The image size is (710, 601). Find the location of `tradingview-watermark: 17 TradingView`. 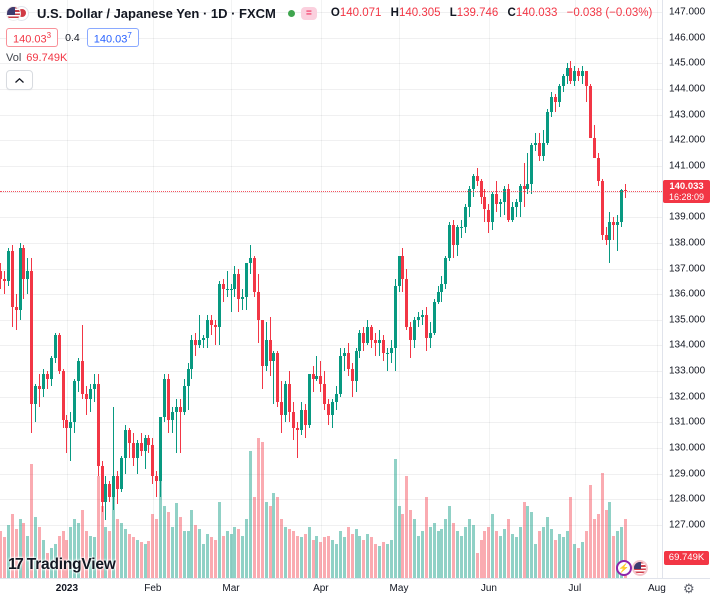

tradingview-watermark: 17 TradingView is located at coordinates (62, 565).